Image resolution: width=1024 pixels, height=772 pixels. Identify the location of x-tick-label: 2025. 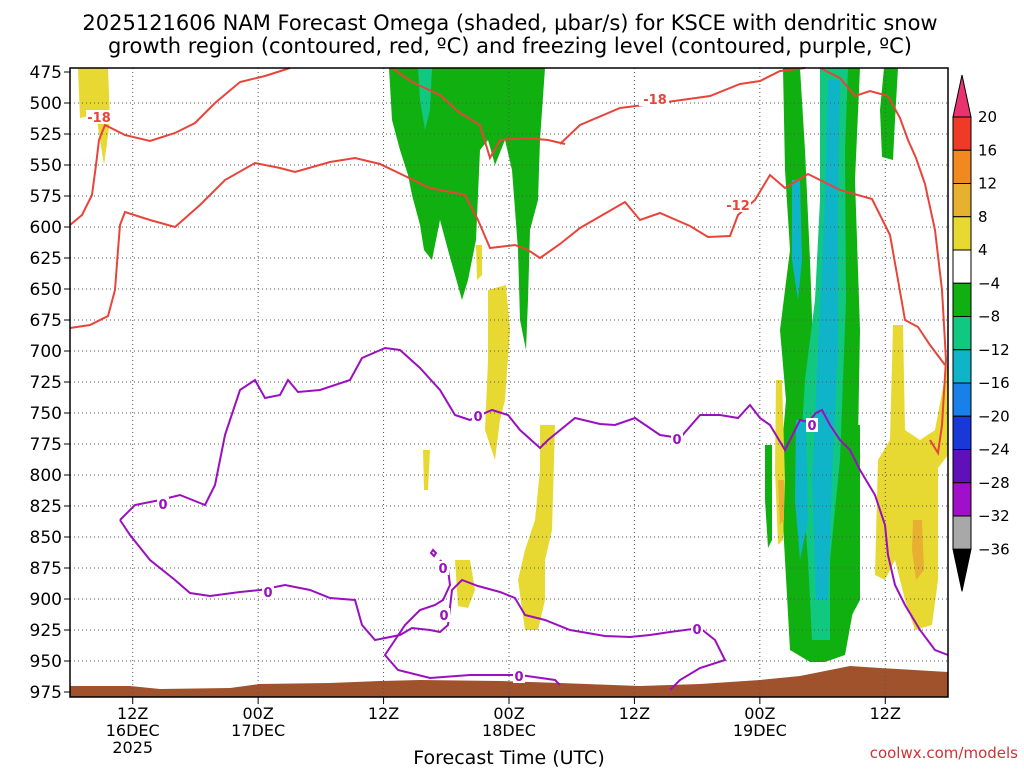
(132, 747).